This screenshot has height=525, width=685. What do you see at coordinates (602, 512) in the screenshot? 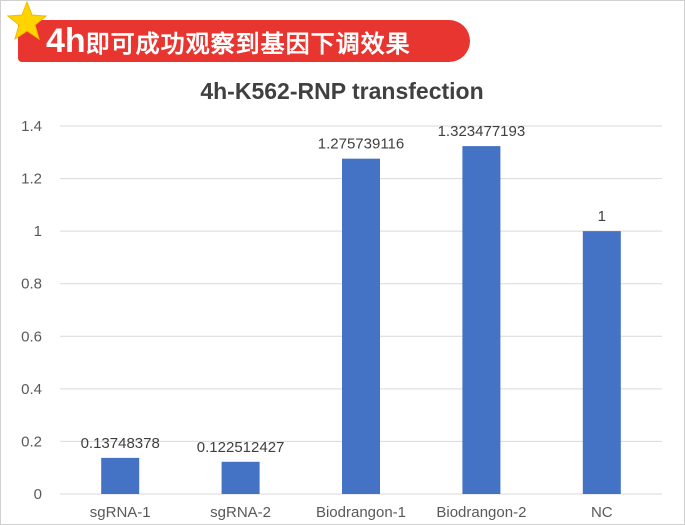
I see `x-tick-label: NC` at bounding box center [602, 512].